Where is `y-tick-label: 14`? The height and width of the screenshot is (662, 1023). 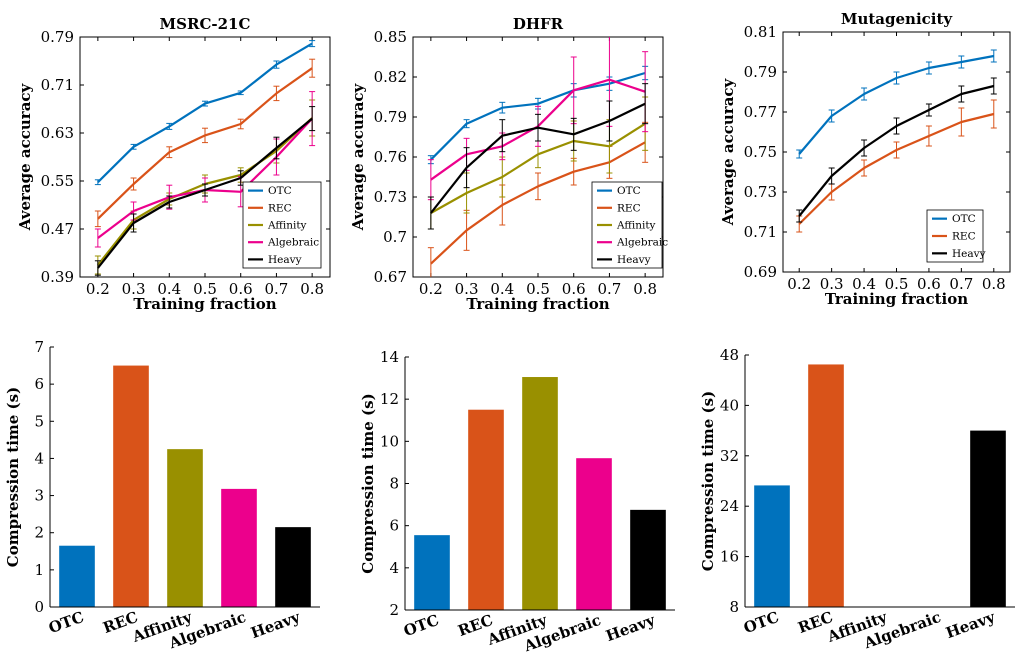
y-tick-label: 14 is located at coordinates (389, 357).